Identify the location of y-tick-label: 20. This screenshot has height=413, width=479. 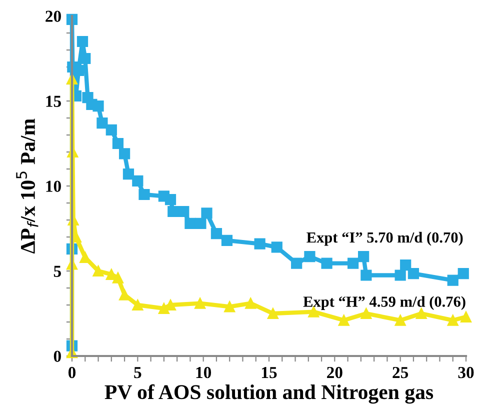
(53, 16).